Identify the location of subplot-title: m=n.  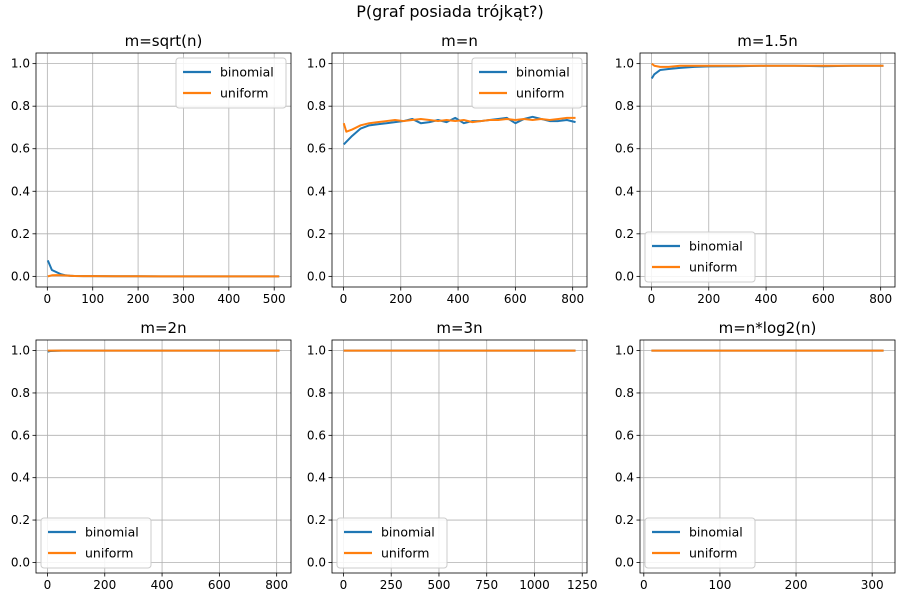
(459, 41).